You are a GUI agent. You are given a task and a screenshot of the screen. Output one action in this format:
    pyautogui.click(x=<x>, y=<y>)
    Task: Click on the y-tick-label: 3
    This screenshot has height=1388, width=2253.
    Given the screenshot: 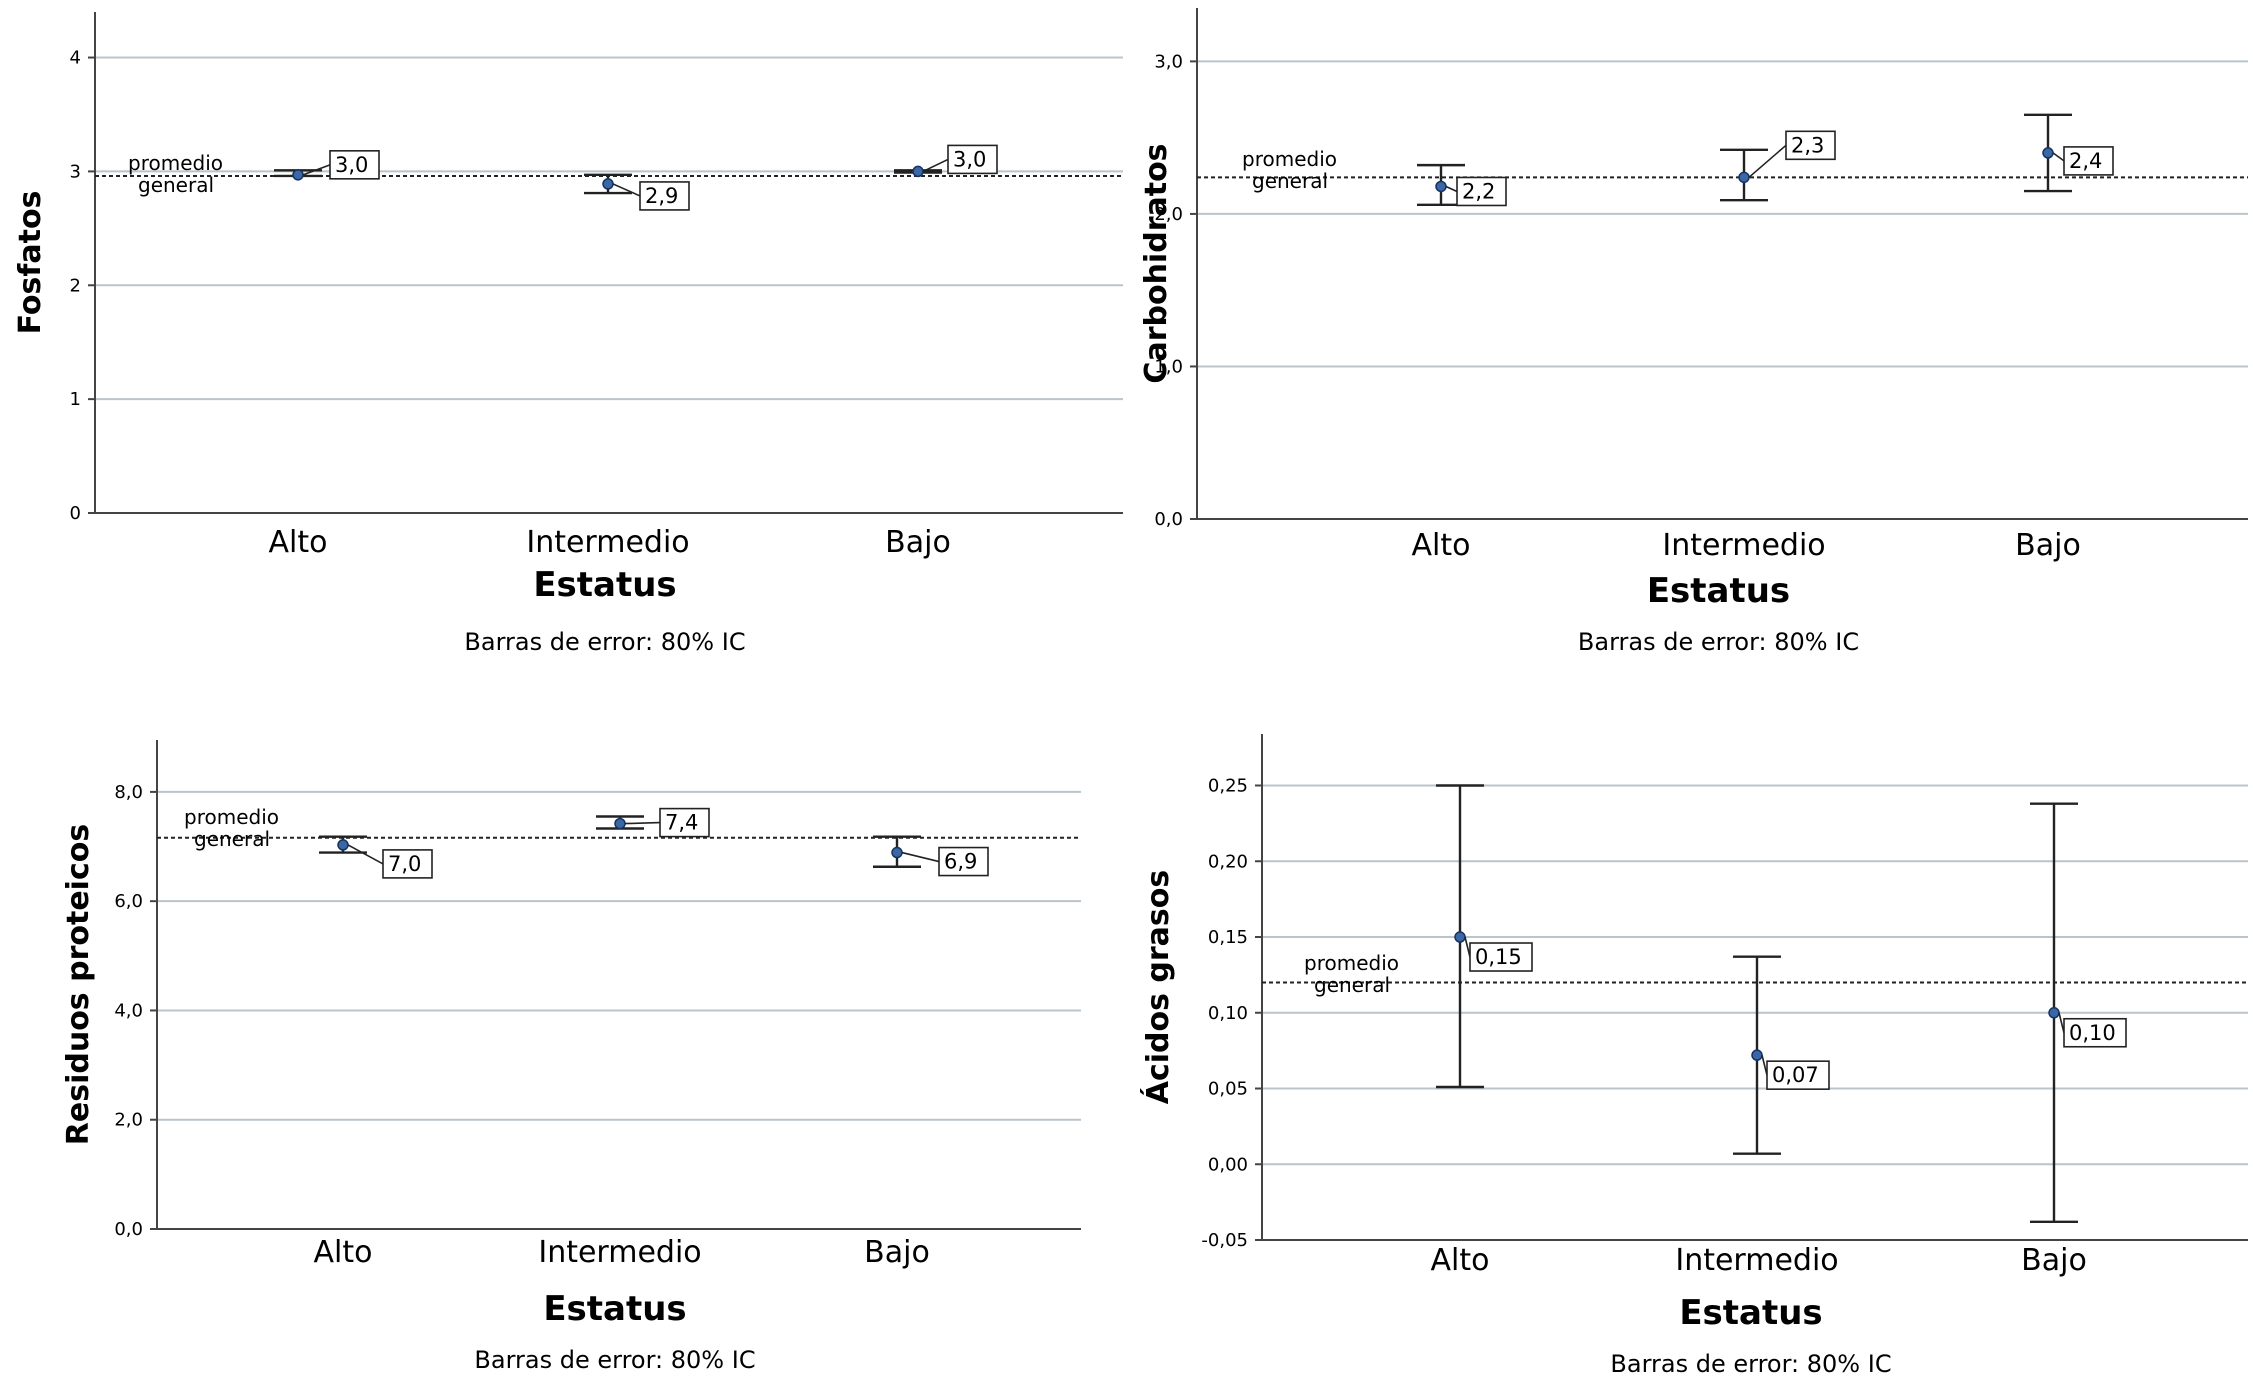 What is the action you would take?
    pyautogui.click(x=75, y=171)
    